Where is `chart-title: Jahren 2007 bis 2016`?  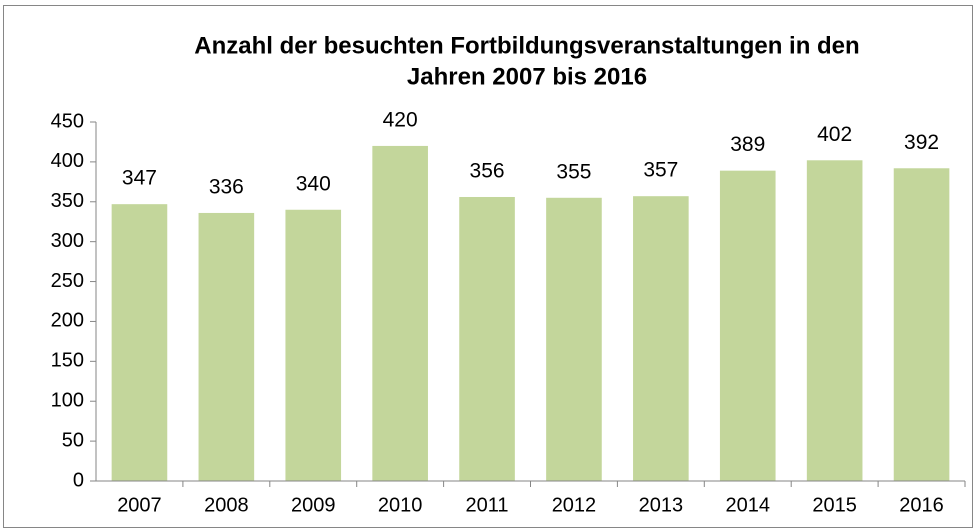
chart-title: Jahren 2007 bis 2016 is located at coordinates (527, 76).